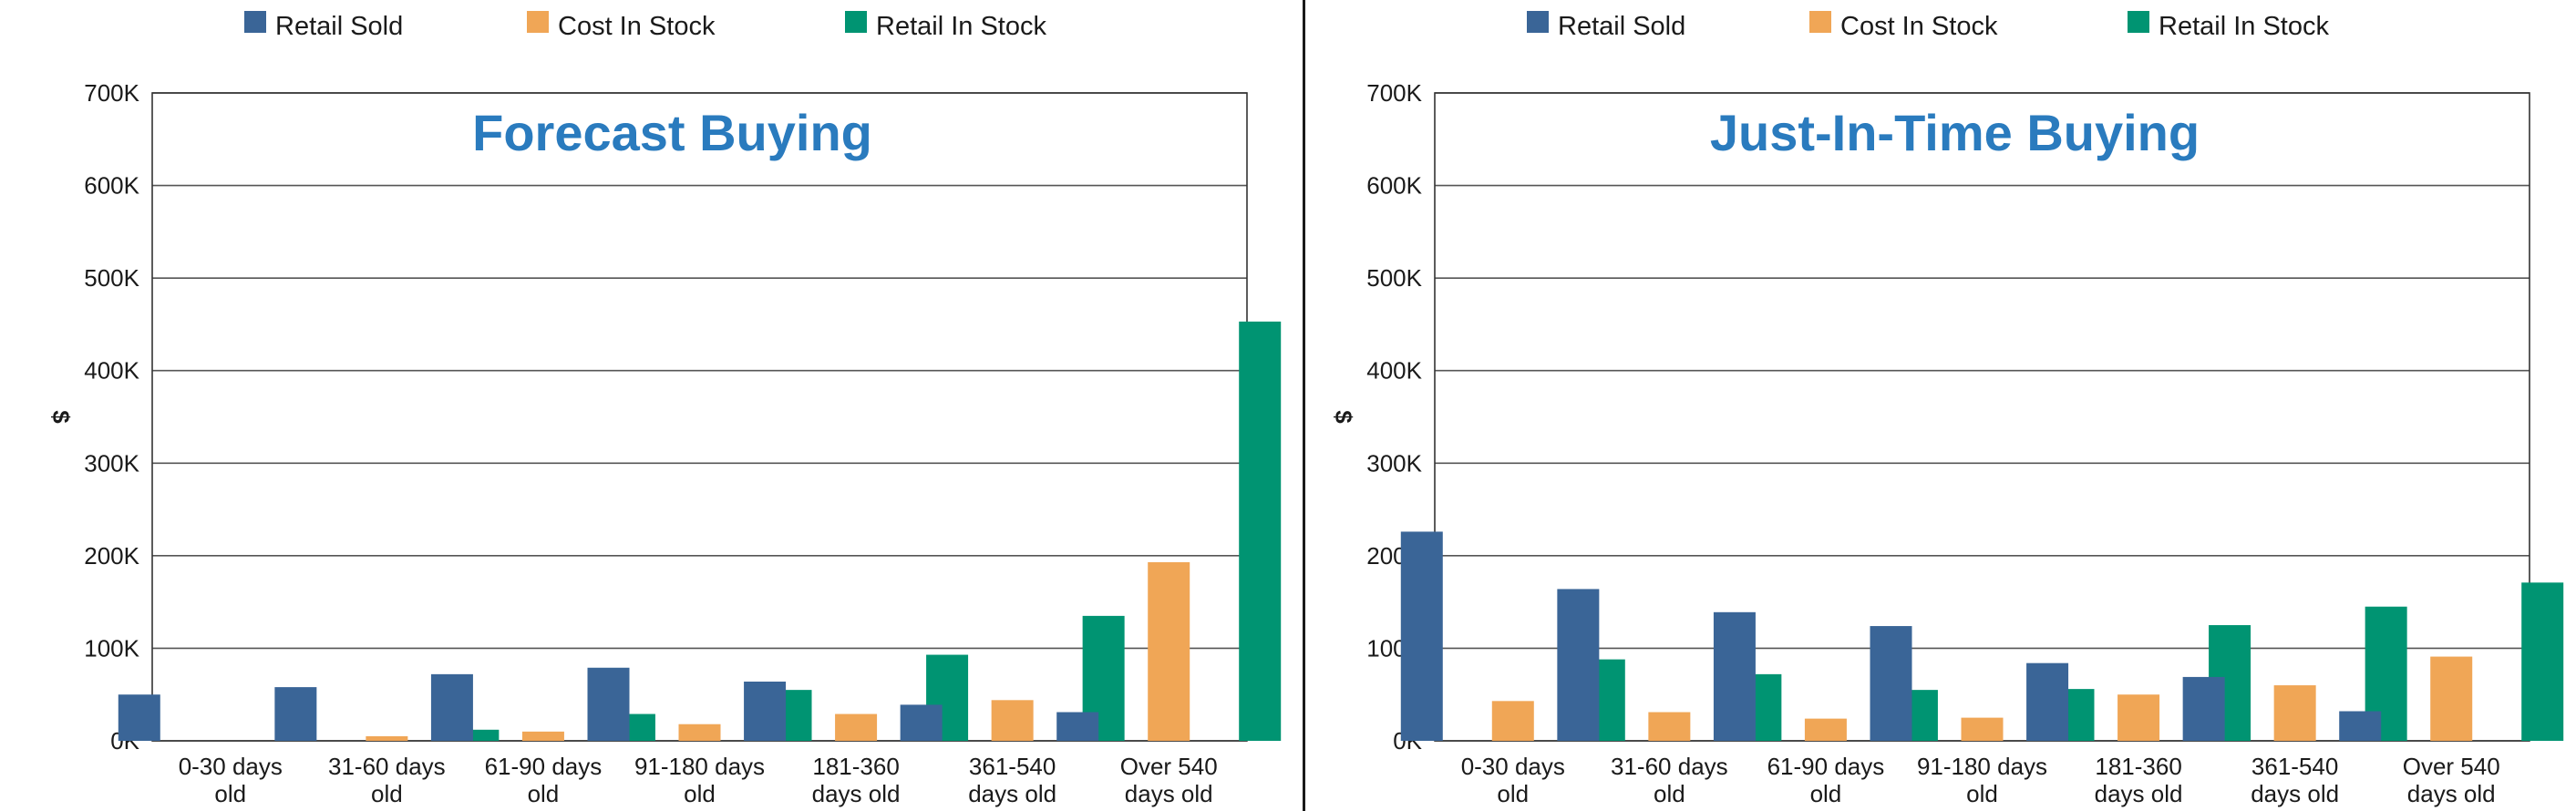 The width and height of the screenshot is (2576, 811). What do you see at coordinates (672, 132) in the screenshot?
I see `chart-title: Forecast Buying` at bounding box center [672, 132].